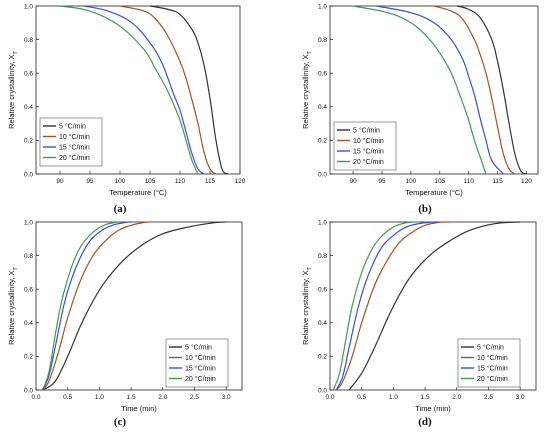 Image resolution: width=550 pixels, height=435 pixels. What do you see at coordinates (425, 422) in the screenshot?
I see `panel-label: (d)` at bounding box center [425, 422].